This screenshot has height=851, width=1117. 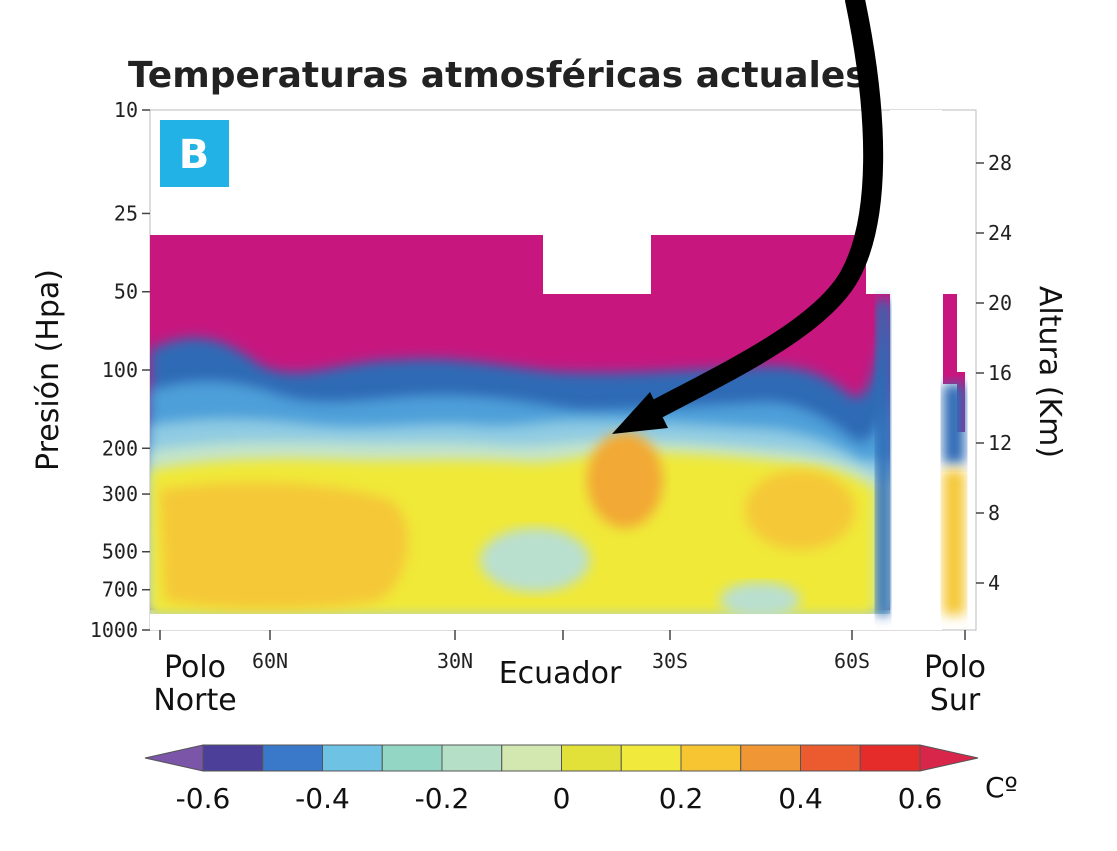 What do you see at coordinates (560, 673) in the screenshot?
I see `label-equator: Ecuador` at bounding box center [560, 673].